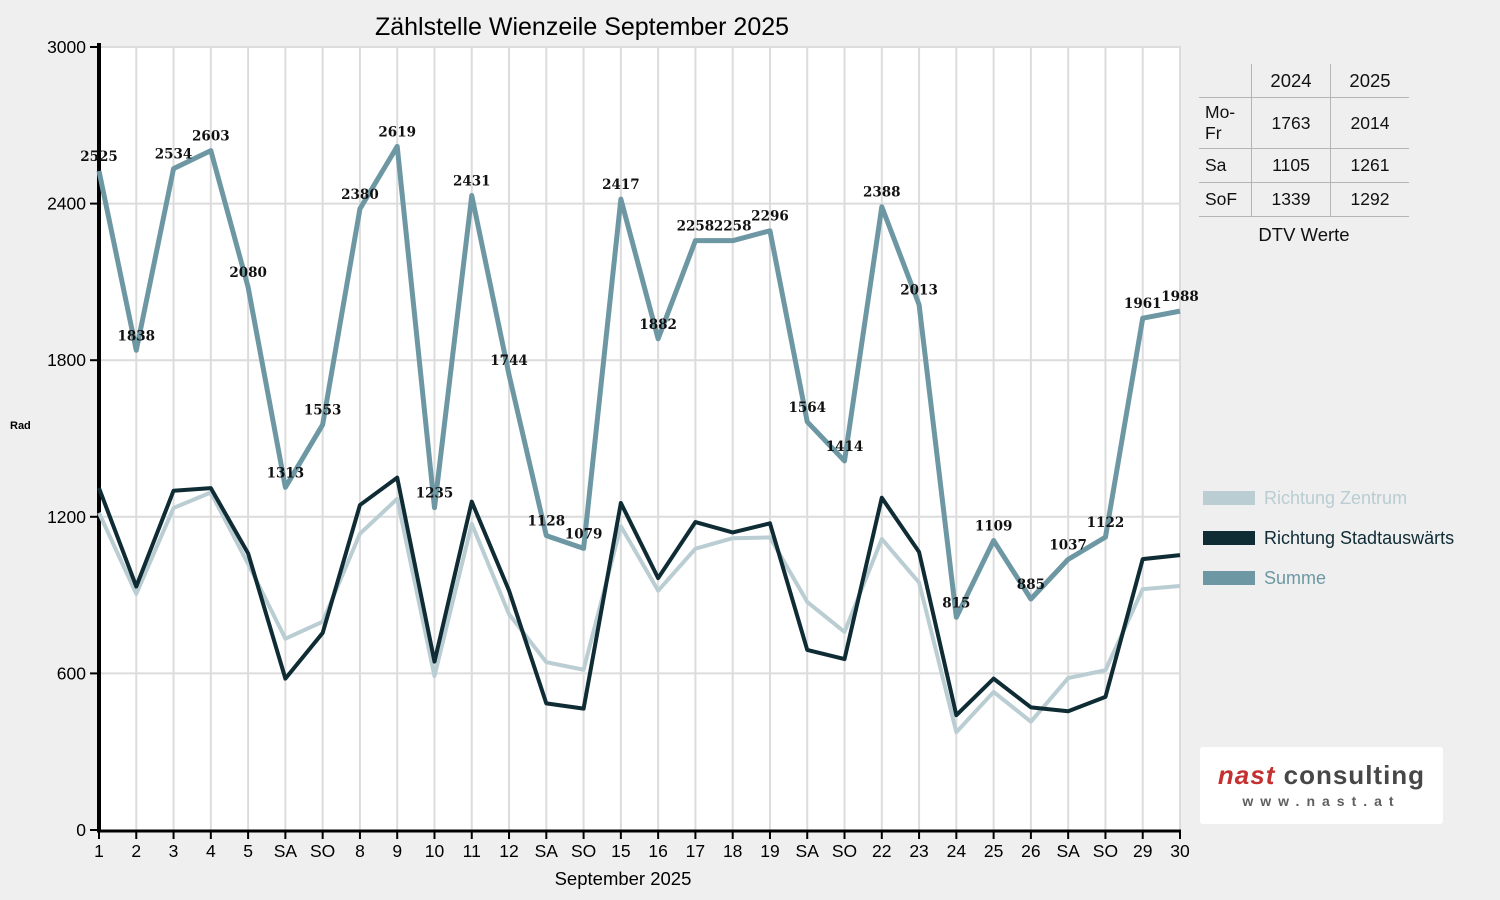 The image size is (1500, 900). Describe the element at coordinates (248, 273) in the screenshot. I see `data-label: 2080` at that location.